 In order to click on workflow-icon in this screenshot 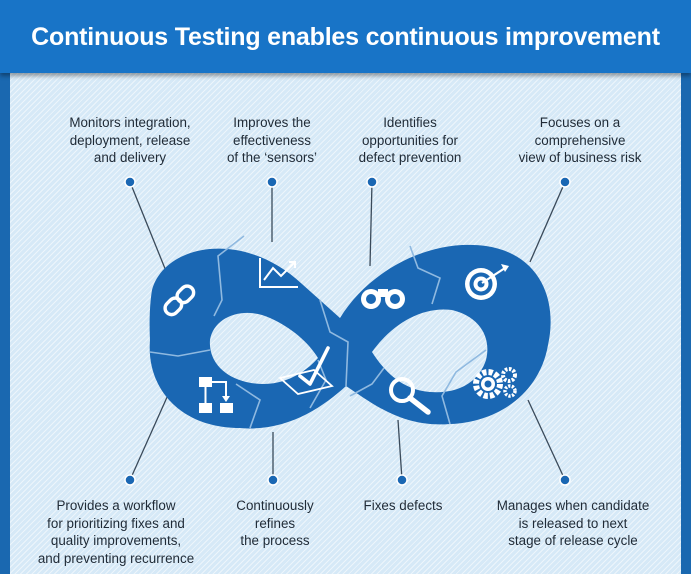, I will do `click(216, 395)`.